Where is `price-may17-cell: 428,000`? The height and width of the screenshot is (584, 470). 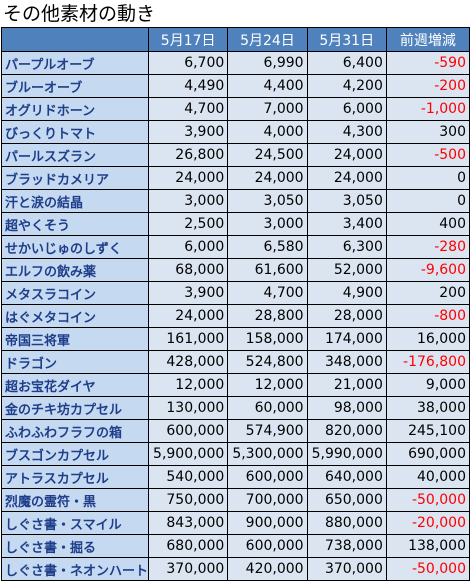
price-may17-cell: 428,000 is located at coordinates (188, 362).